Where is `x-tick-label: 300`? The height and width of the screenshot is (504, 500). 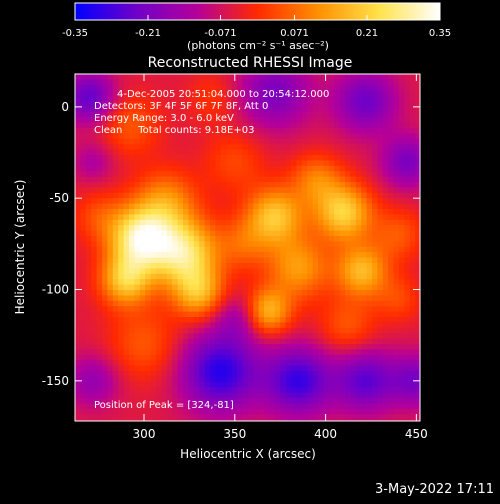 x-tick-label: 300 is located at coordinates (144, 434).